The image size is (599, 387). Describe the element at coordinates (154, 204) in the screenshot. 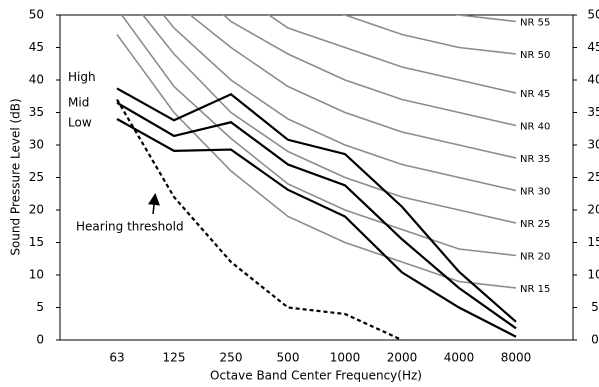

I see `annotation-arrow` at that location.